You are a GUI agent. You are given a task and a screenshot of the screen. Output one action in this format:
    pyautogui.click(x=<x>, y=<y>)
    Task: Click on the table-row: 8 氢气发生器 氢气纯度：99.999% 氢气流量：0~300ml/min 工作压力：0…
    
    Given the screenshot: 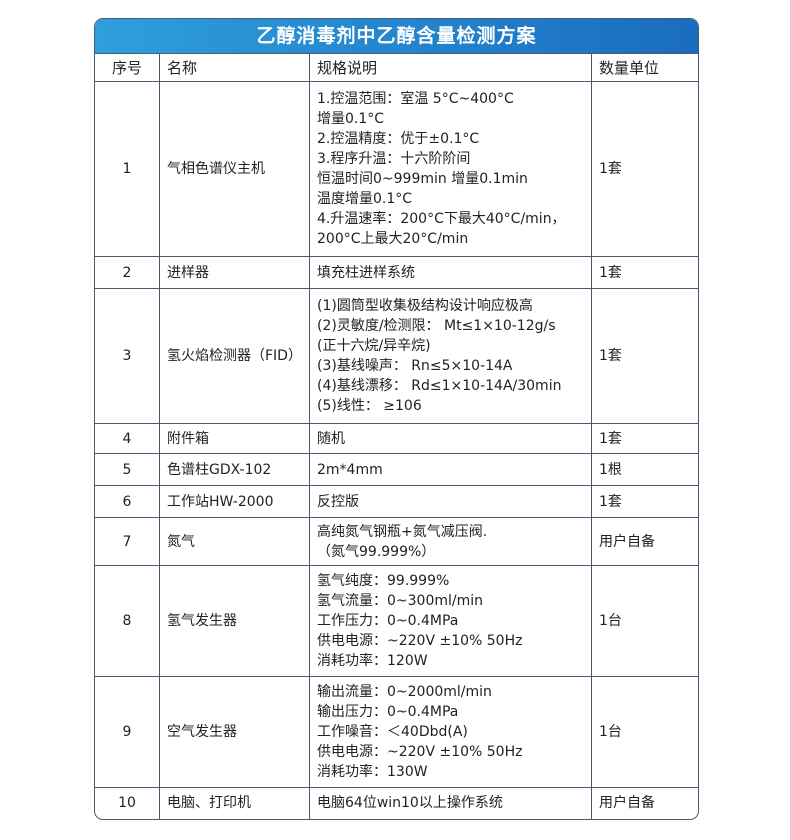 What is the action you would take?
    pyautogui.click(x=396, y=621)
    